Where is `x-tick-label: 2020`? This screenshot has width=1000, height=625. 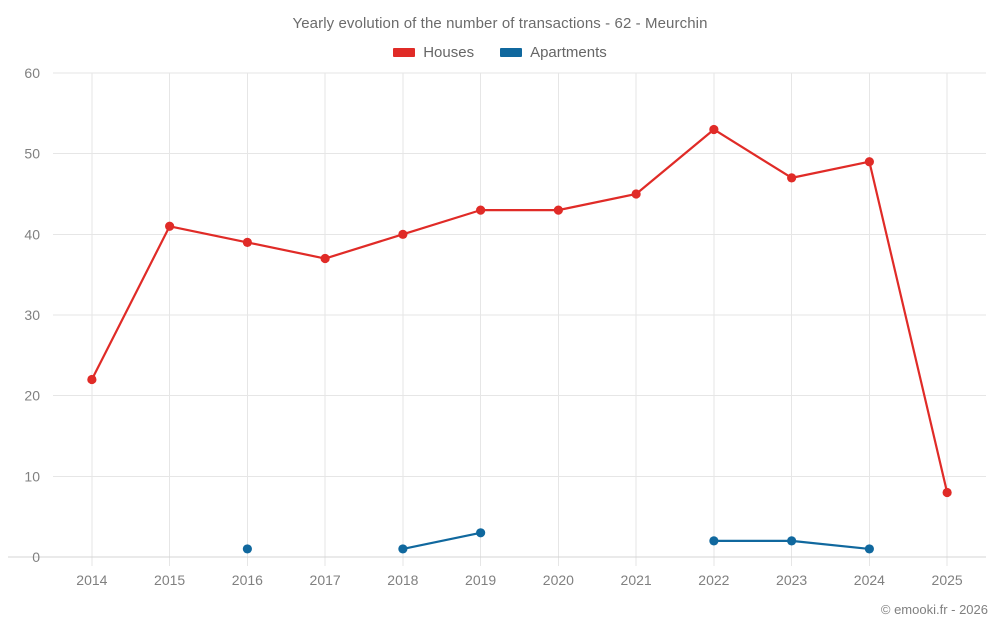 x-tick-label: 2020 is located at coordinates (558, 580).